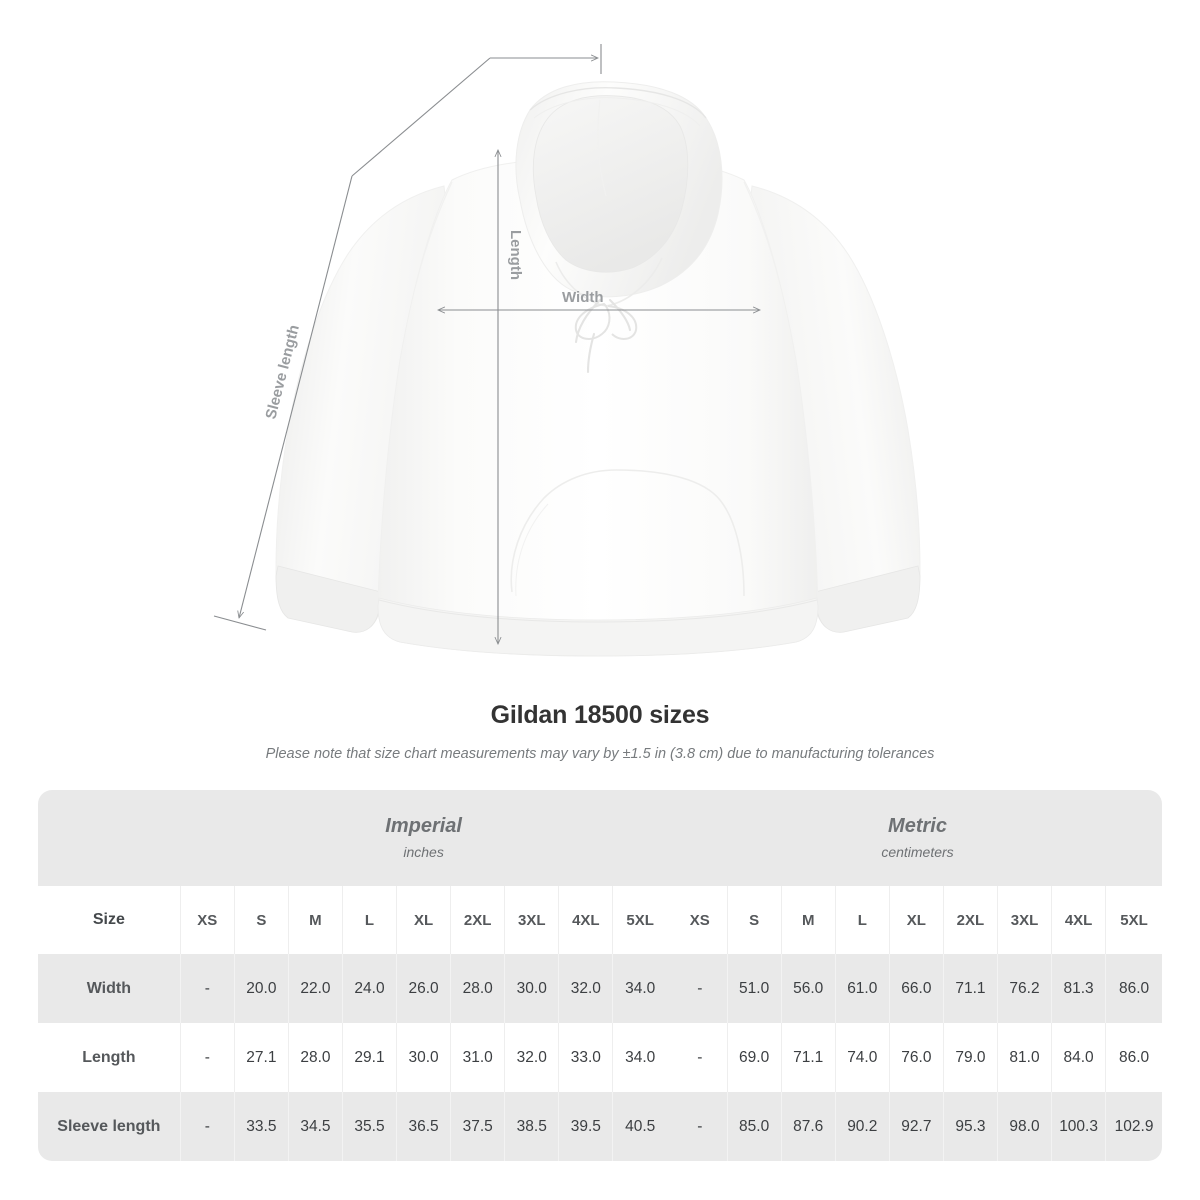 This screenshot has height=1200, width=1200. Describe the element at coordinates (639, 1126) in the screenshot. I see `cell-sleeve-imperial-5xl: 40.5` at that location.